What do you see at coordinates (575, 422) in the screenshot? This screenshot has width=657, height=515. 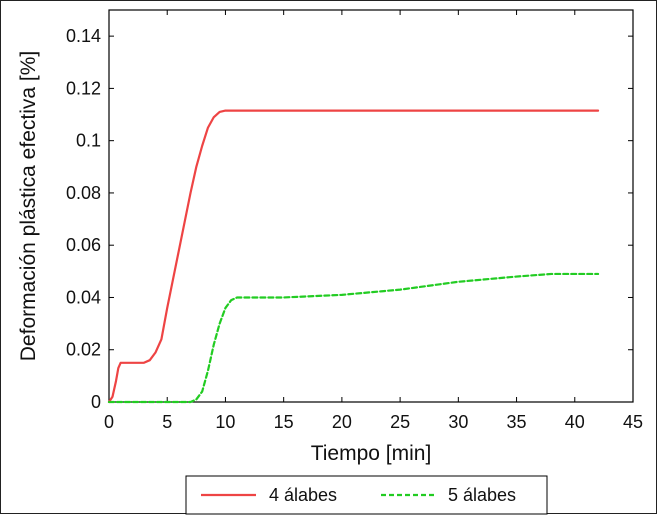 I see `x-tick-label: 40` at bounding box center [575, 422].